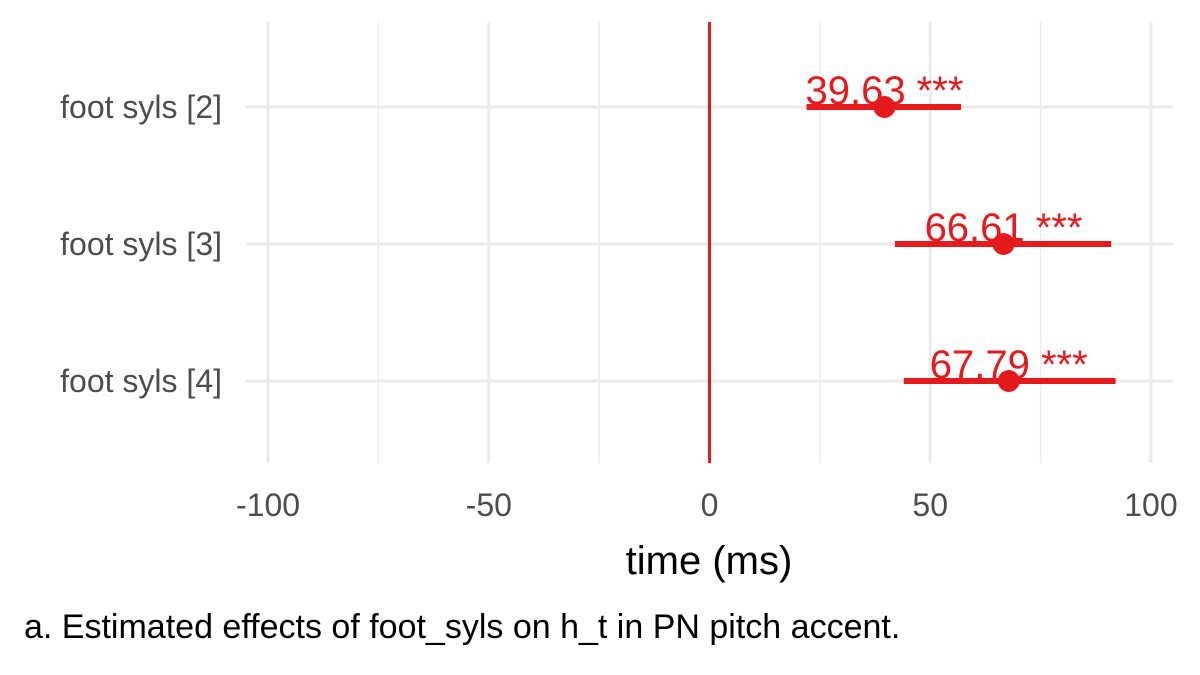 The width and height of the screenshot is (1200, 675). I want to click on x-tick-labels: -100 -50 0 50 100, so click(707, 505).